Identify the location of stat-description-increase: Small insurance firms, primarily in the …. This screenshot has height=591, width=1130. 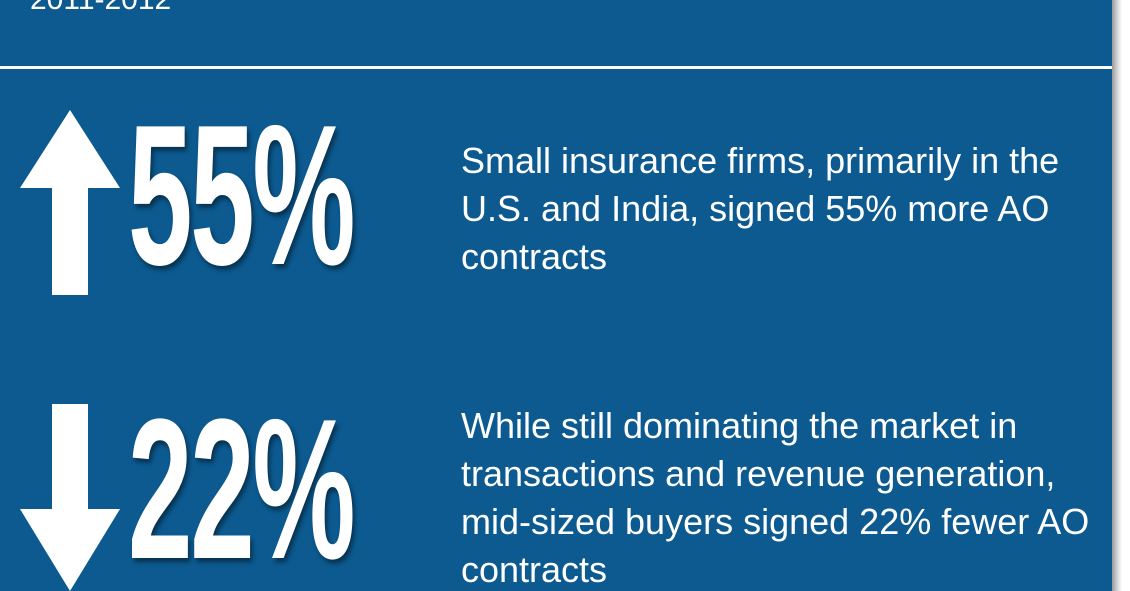
(760, 208).